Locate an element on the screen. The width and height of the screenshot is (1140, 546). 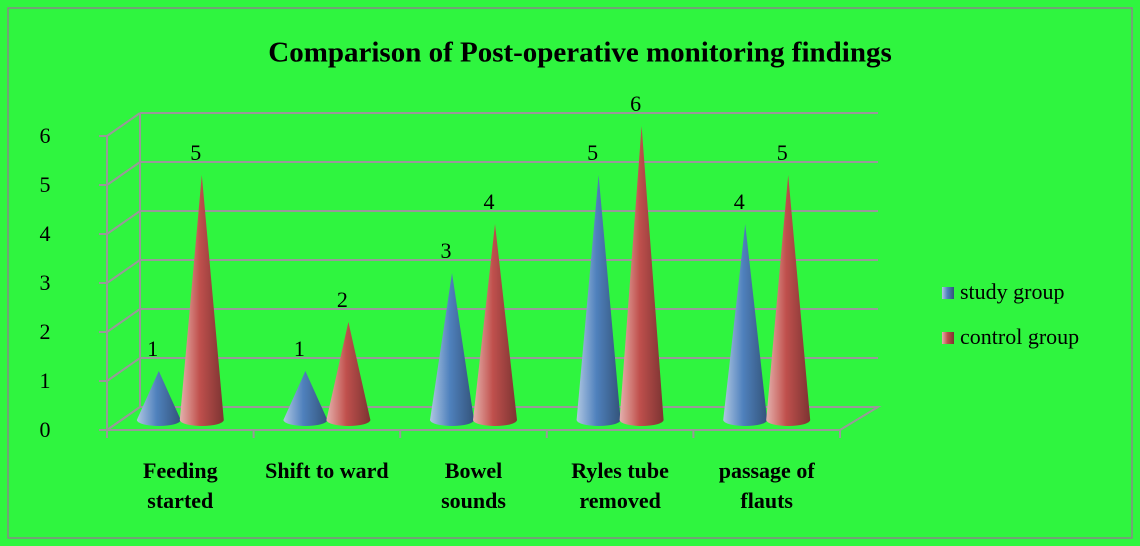
x-tick-label: passage of flauts is located at coordinates (766, 485).